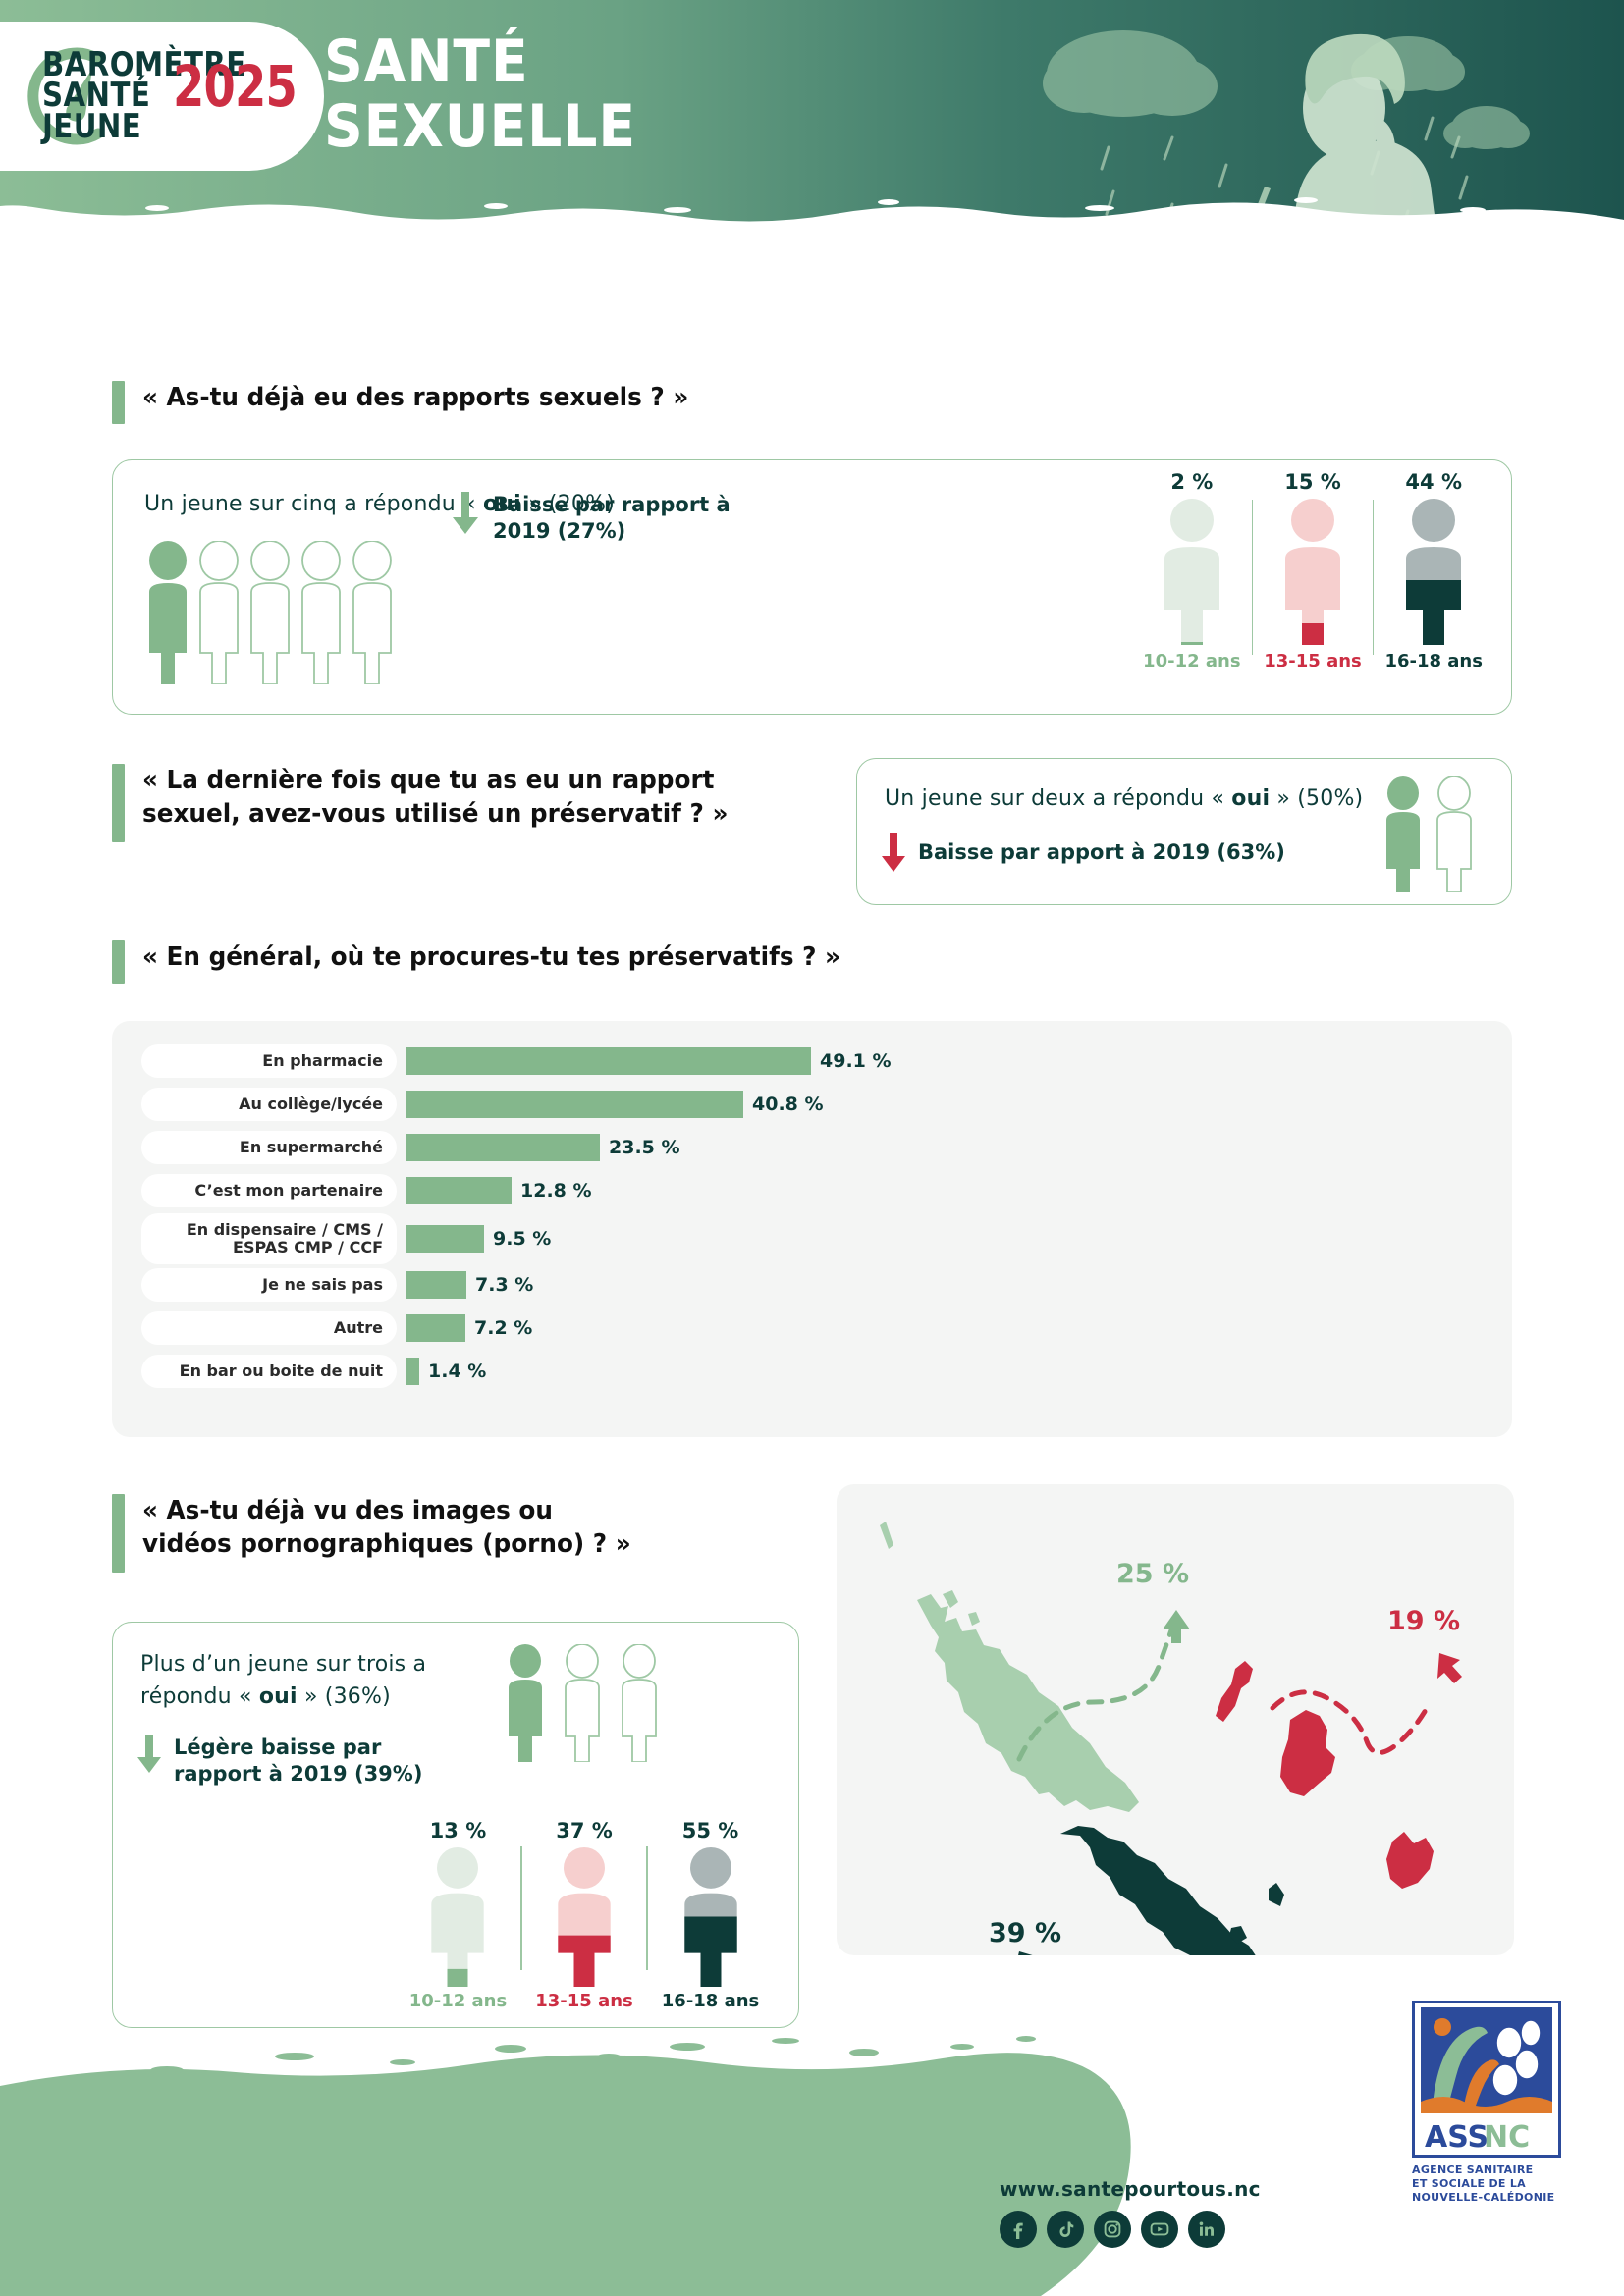  What do you see at coordinates (1172, 1913) in the screenshot?
I see `province-sud-shape` at bounding box center [1172, 1913].